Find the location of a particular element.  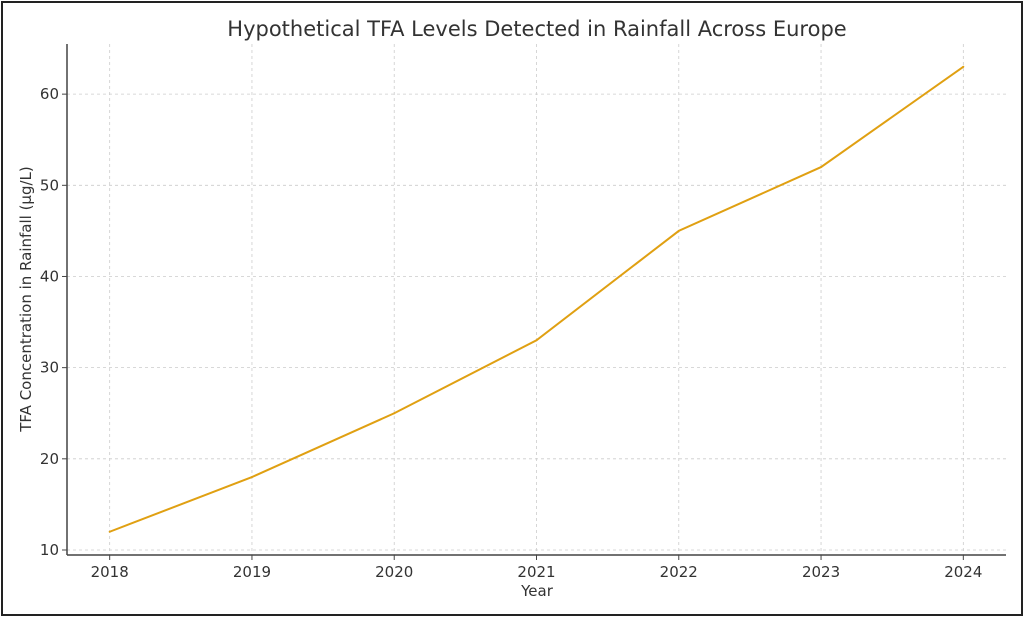

x-tick-label: 2021 is located at coordinates (536, 572).